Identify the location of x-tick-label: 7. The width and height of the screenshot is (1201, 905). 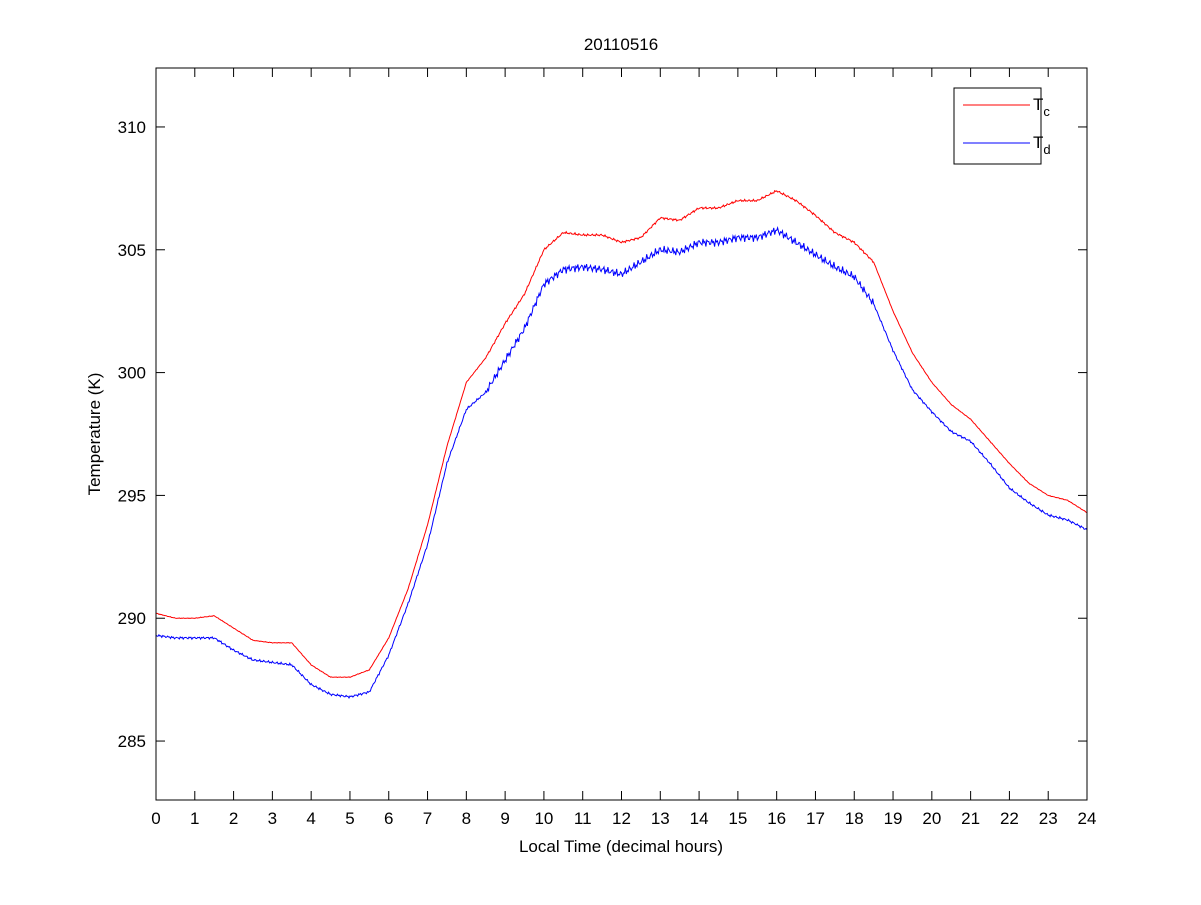
(427, 818).